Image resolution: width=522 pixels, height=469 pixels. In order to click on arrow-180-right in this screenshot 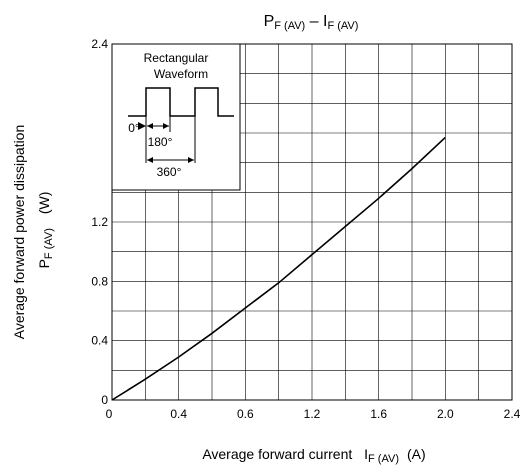, I will do `click(166, 126)`.